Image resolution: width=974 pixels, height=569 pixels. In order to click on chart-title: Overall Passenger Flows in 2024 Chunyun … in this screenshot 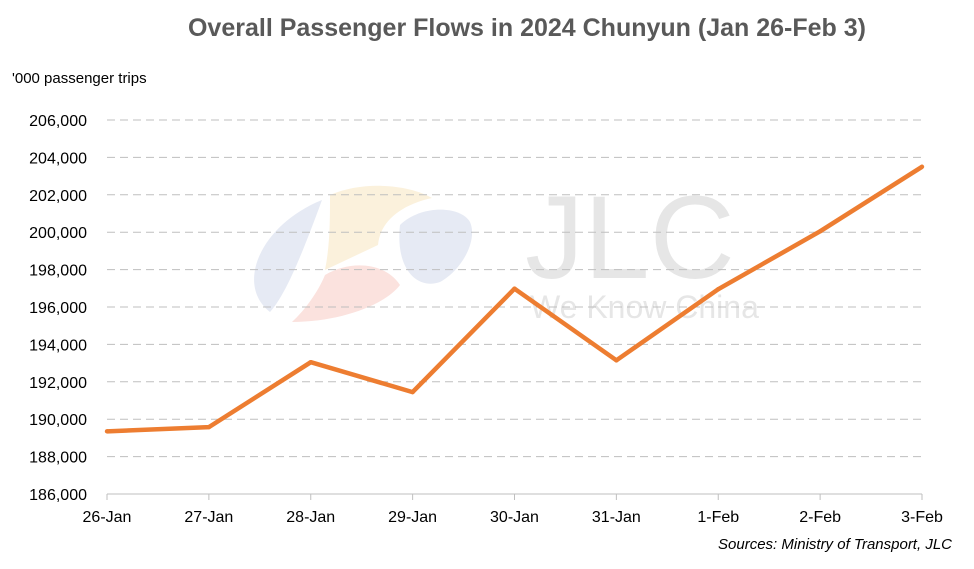, I will do `click(526, 28)`.